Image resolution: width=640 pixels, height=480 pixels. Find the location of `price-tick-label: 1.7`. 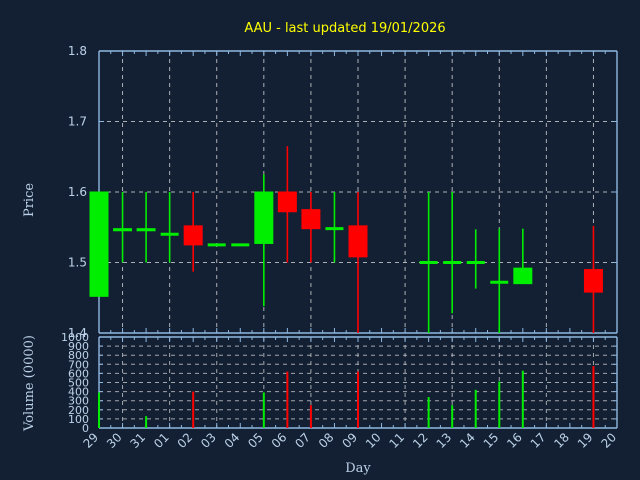

price-tick-label: 1.7 is located at coordinates (77, 122).